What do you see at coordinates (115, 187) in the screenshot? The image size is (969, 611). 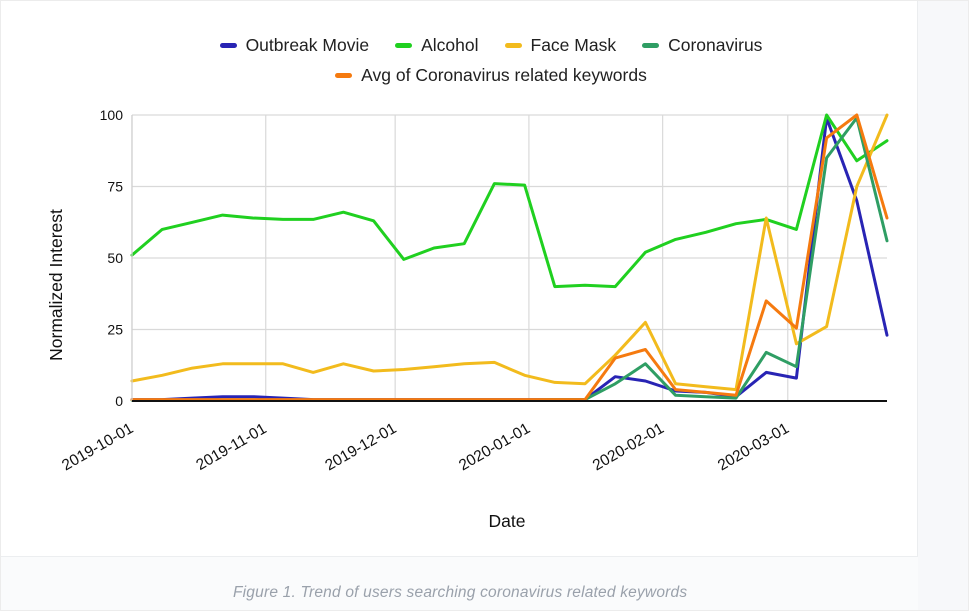 I see `y-tick-label: 75` at bounding box center [115, 187].